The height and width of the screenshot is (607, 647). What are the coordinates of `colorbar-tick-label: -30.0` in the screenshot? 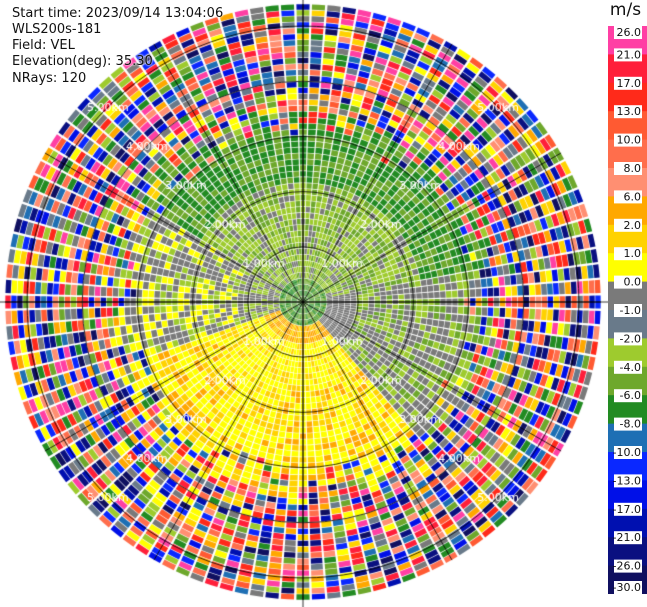 It's located at (627, 587).